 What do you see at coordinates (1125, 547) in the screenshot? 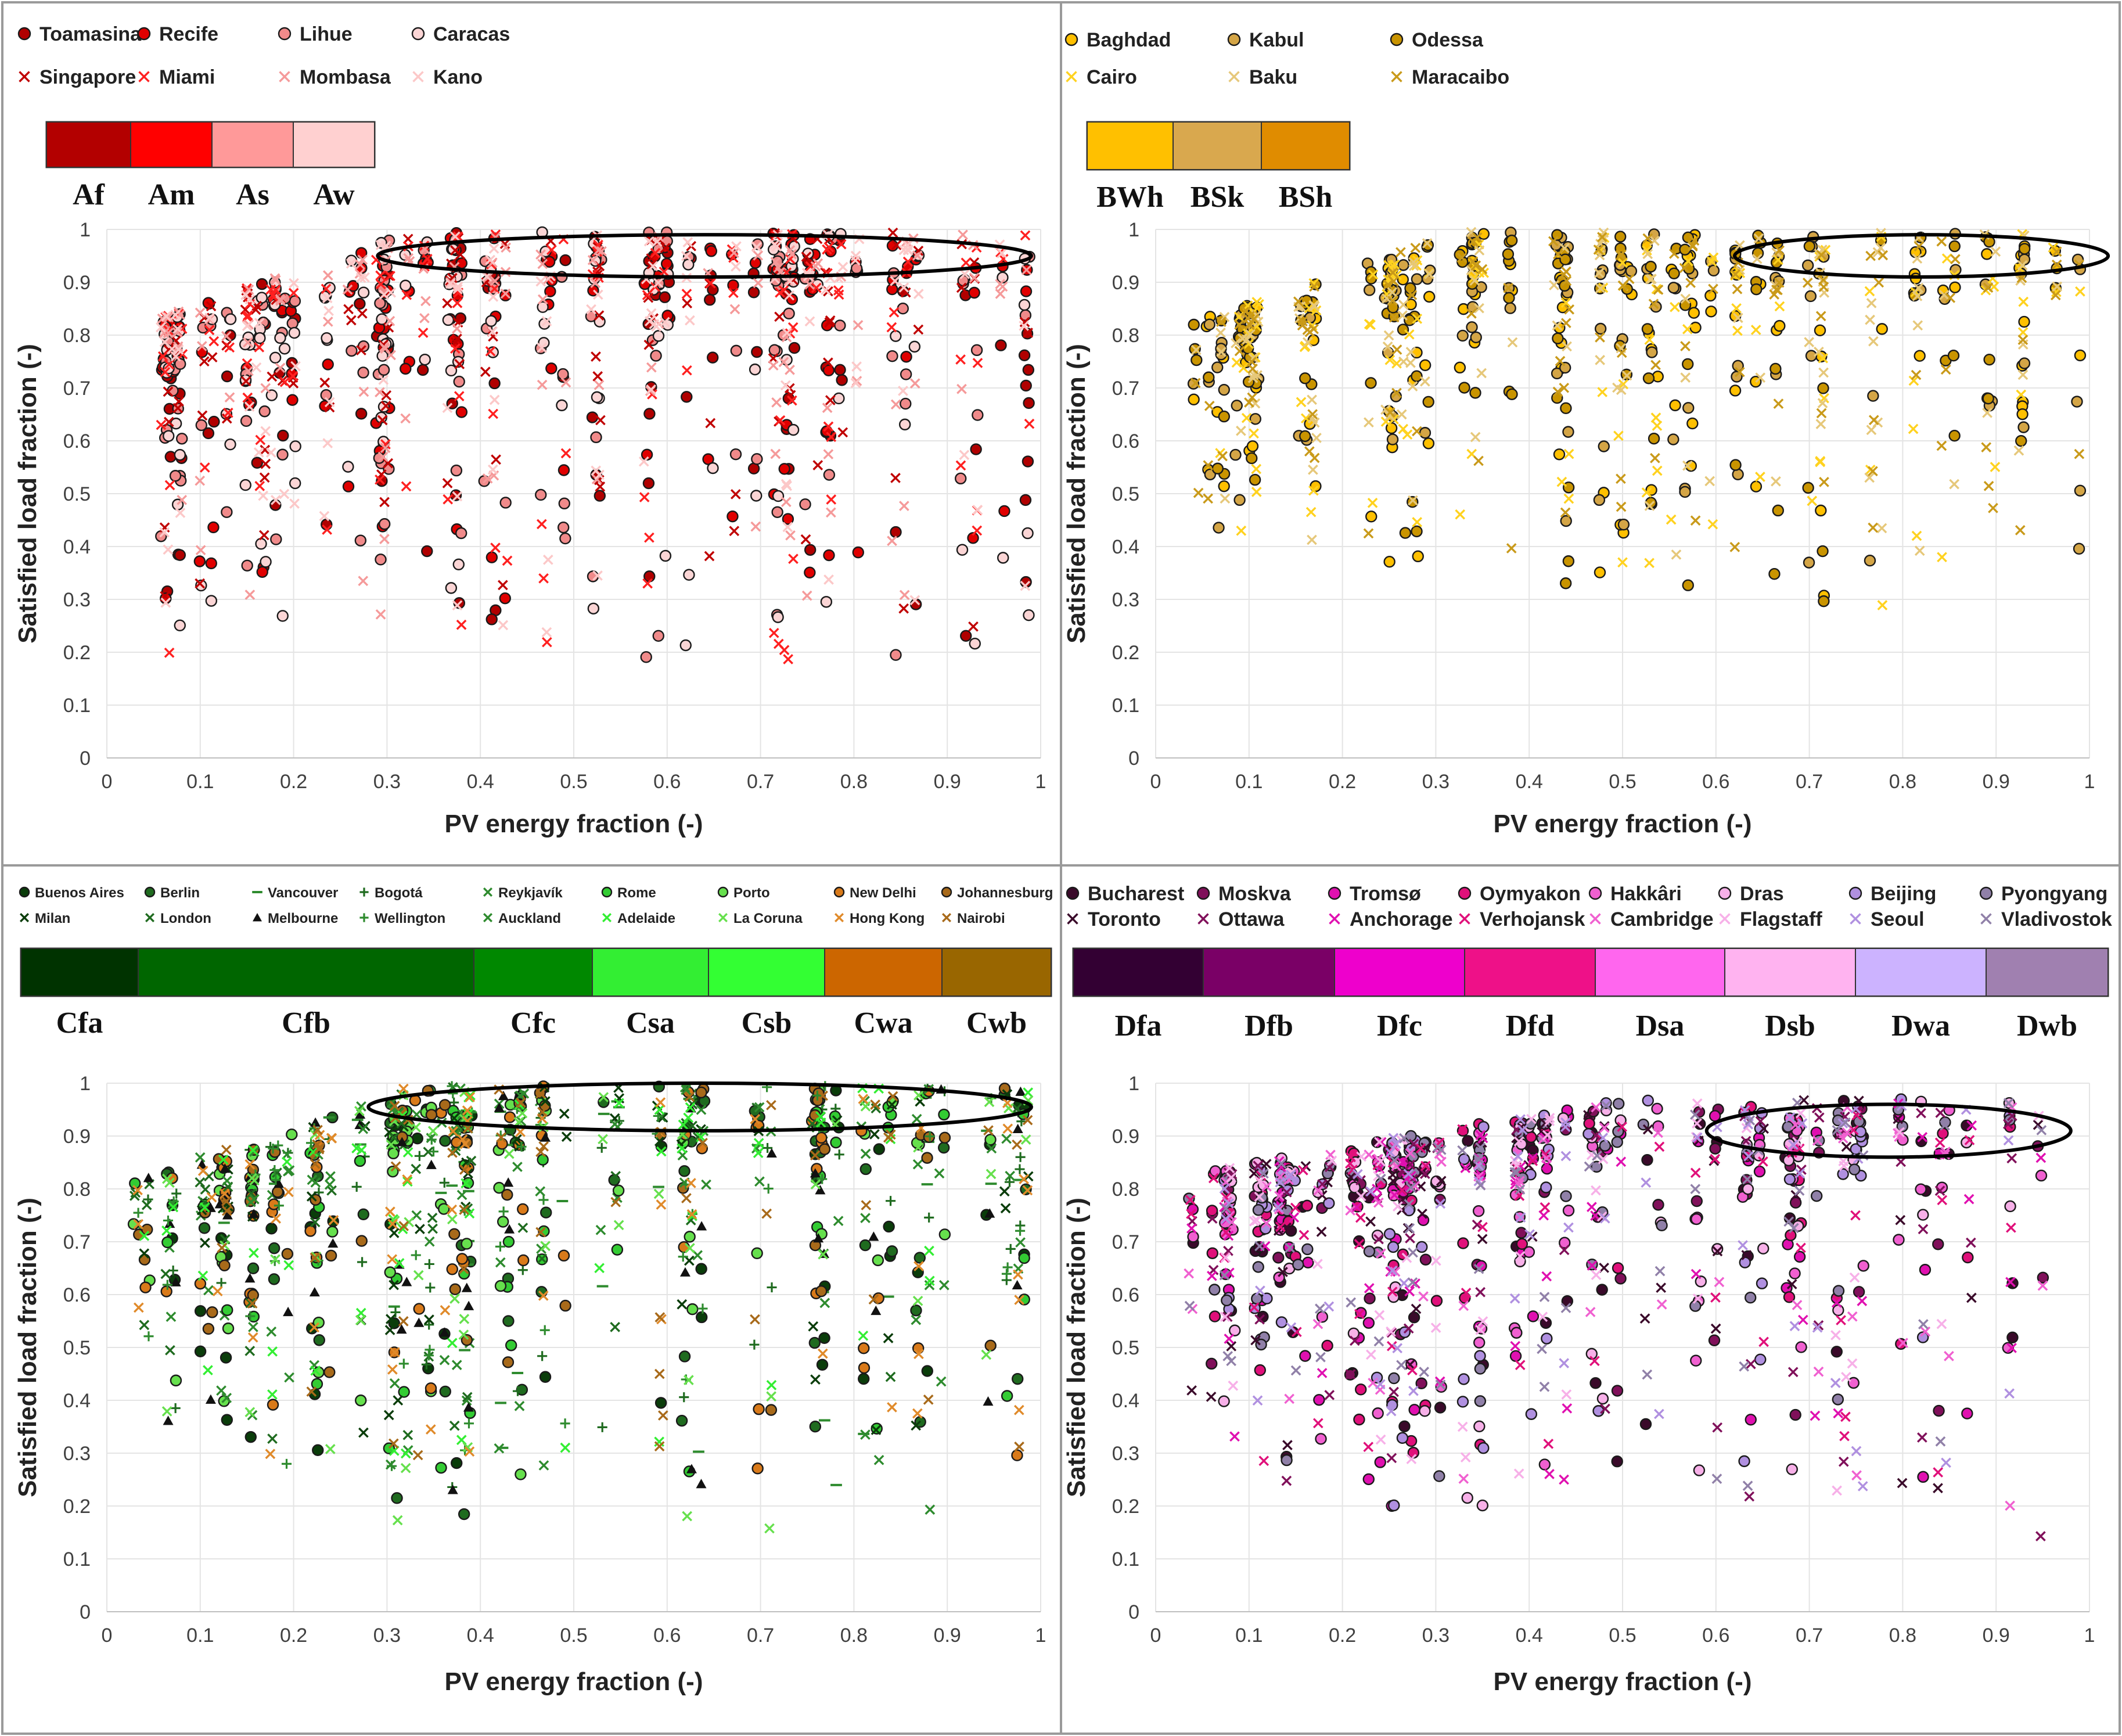
I see `y-tick-label: 0.4` at bounding box center [1125, 547].